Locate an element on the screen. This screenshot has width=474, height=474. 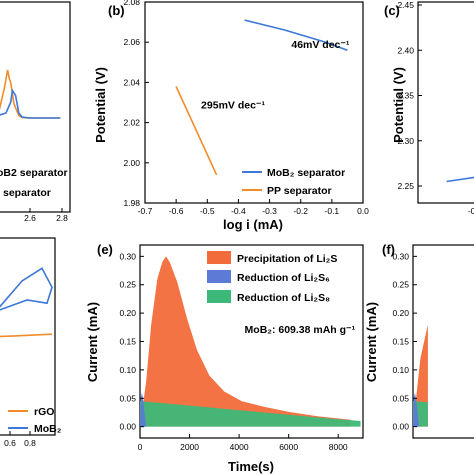
panel-e-ytick-label-0: 0.00 is located at coordinates (127, 427).